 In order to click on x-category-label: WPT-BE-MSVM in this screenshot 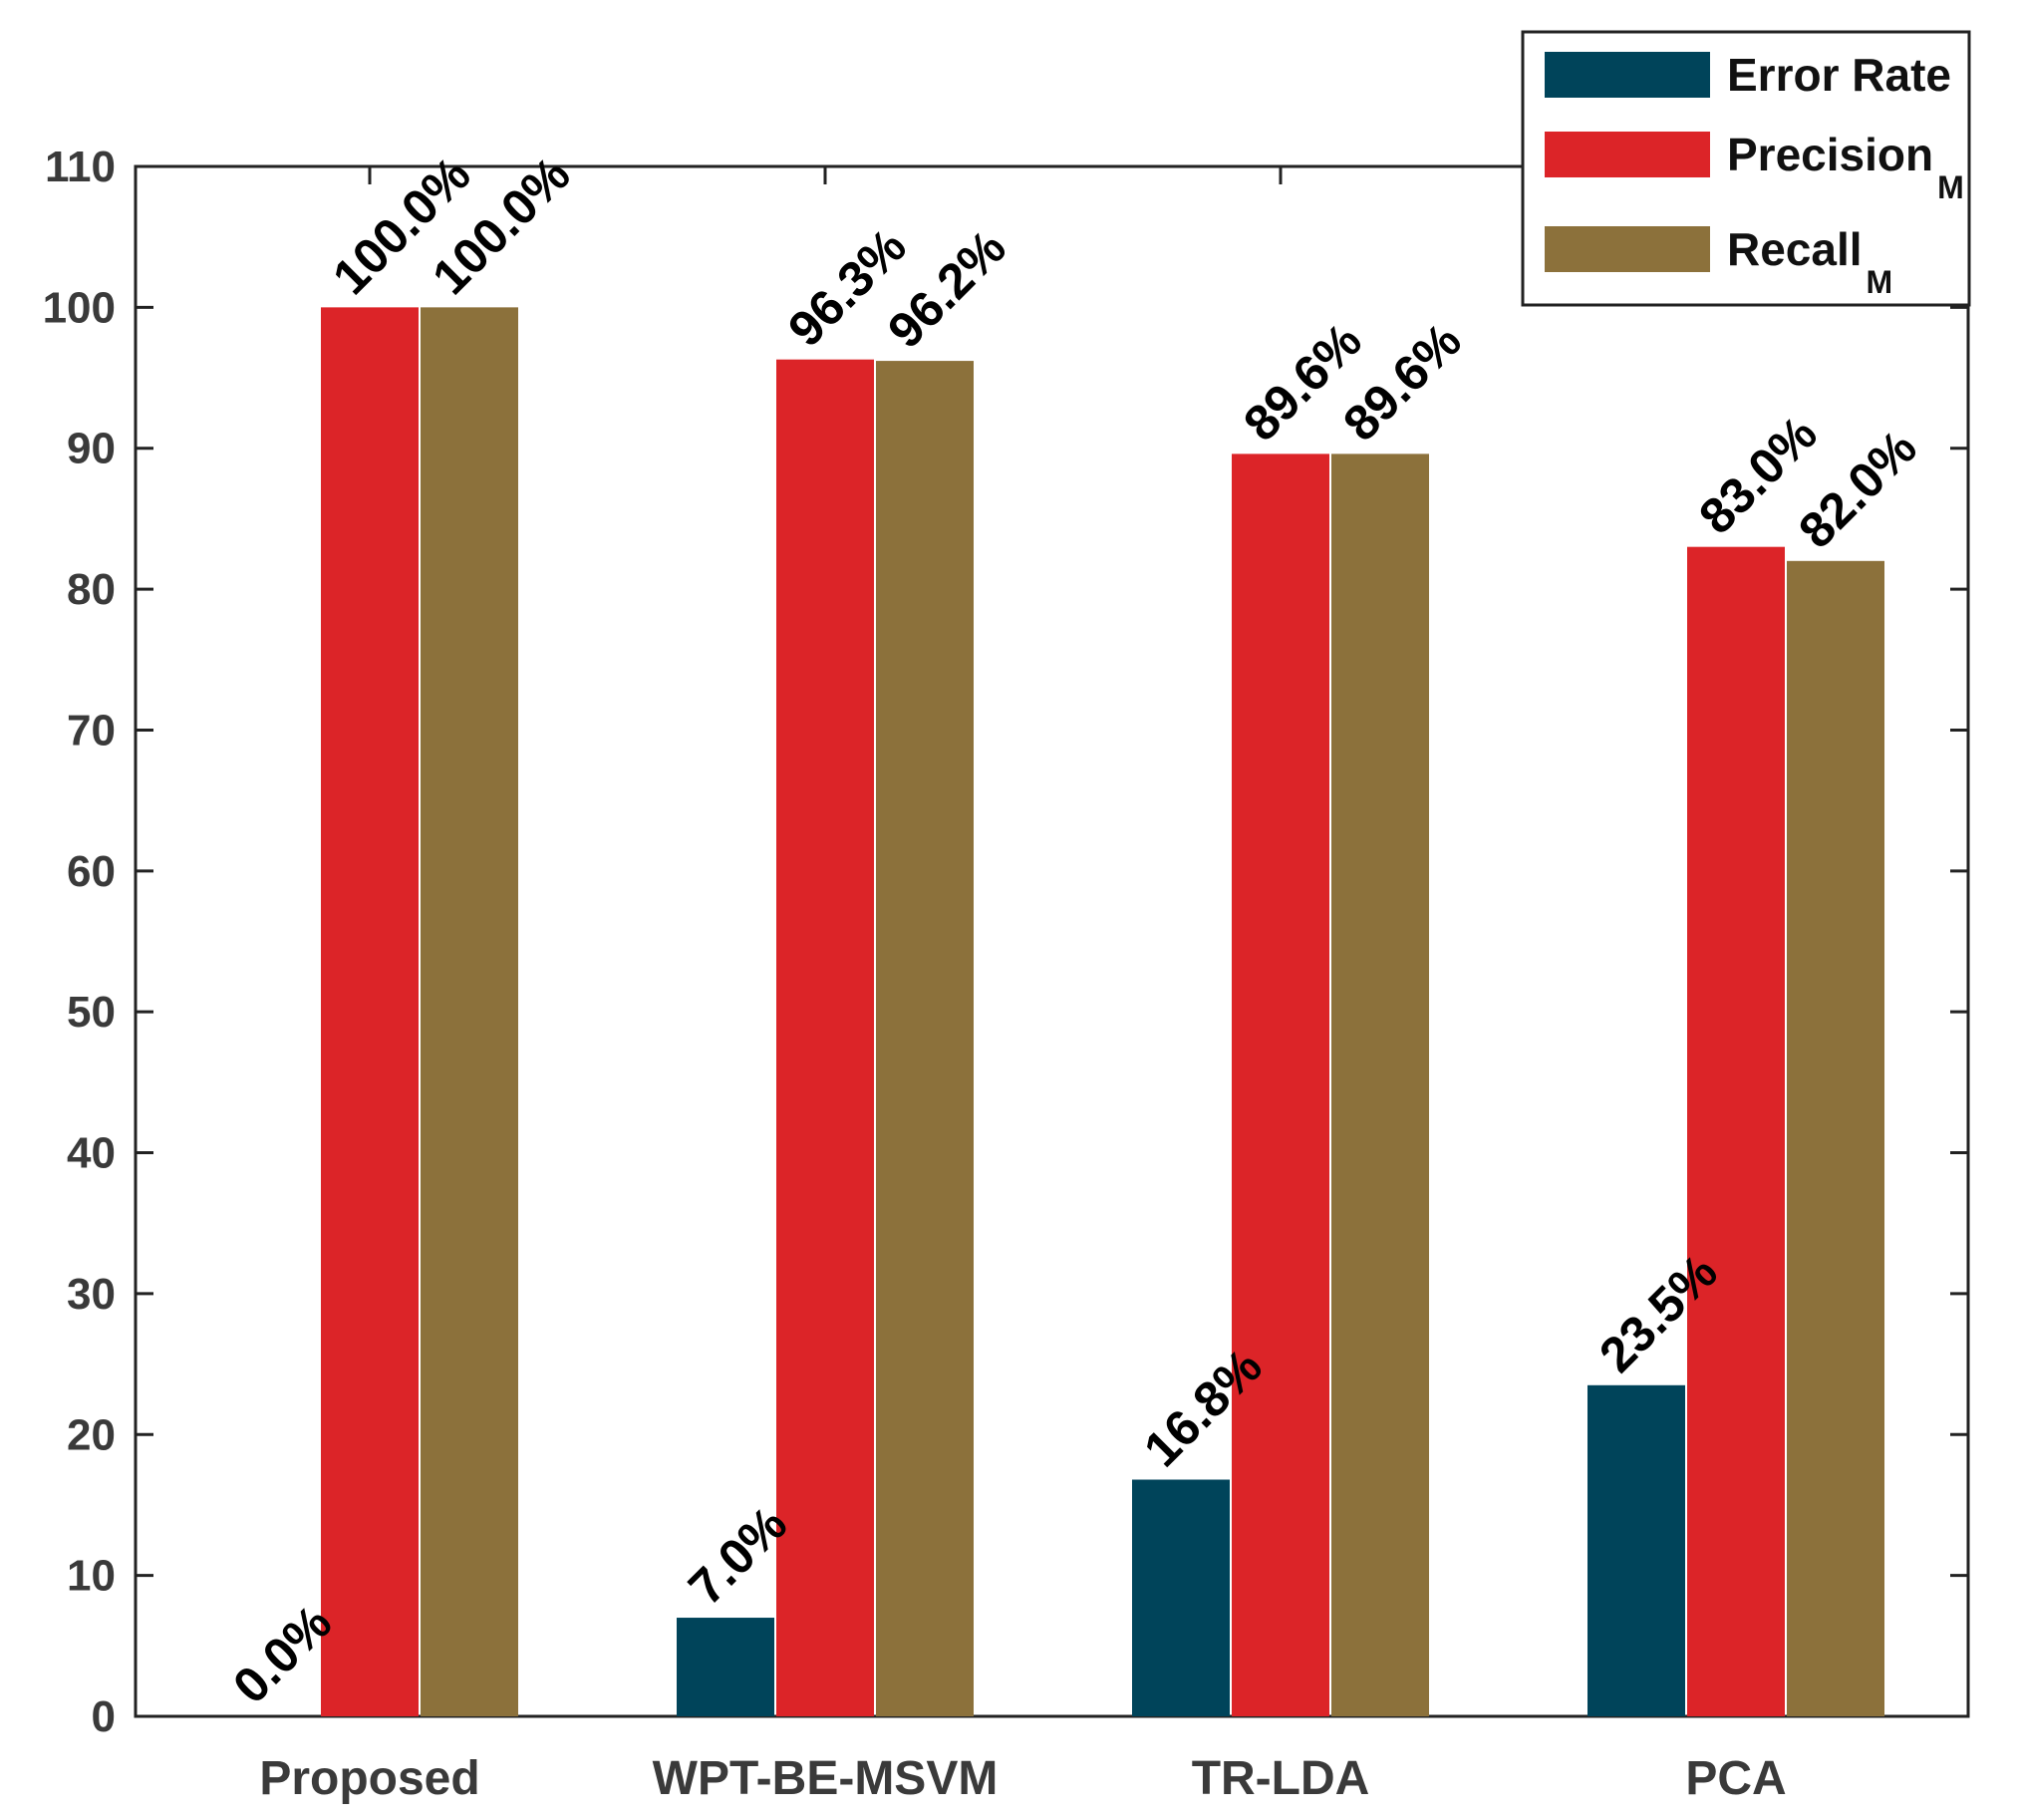, I will do `click(826, 1778)`.